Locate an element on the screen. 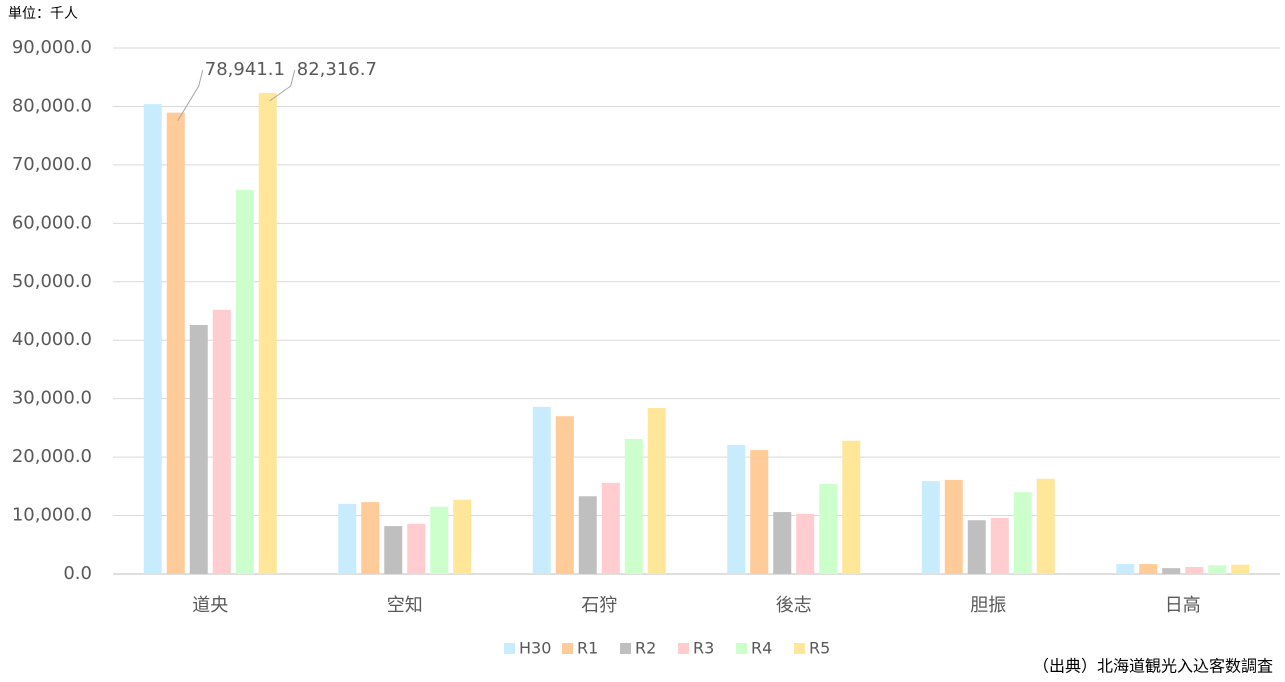  x-tick-label: 石狩 is located at coordinates (599, 605).